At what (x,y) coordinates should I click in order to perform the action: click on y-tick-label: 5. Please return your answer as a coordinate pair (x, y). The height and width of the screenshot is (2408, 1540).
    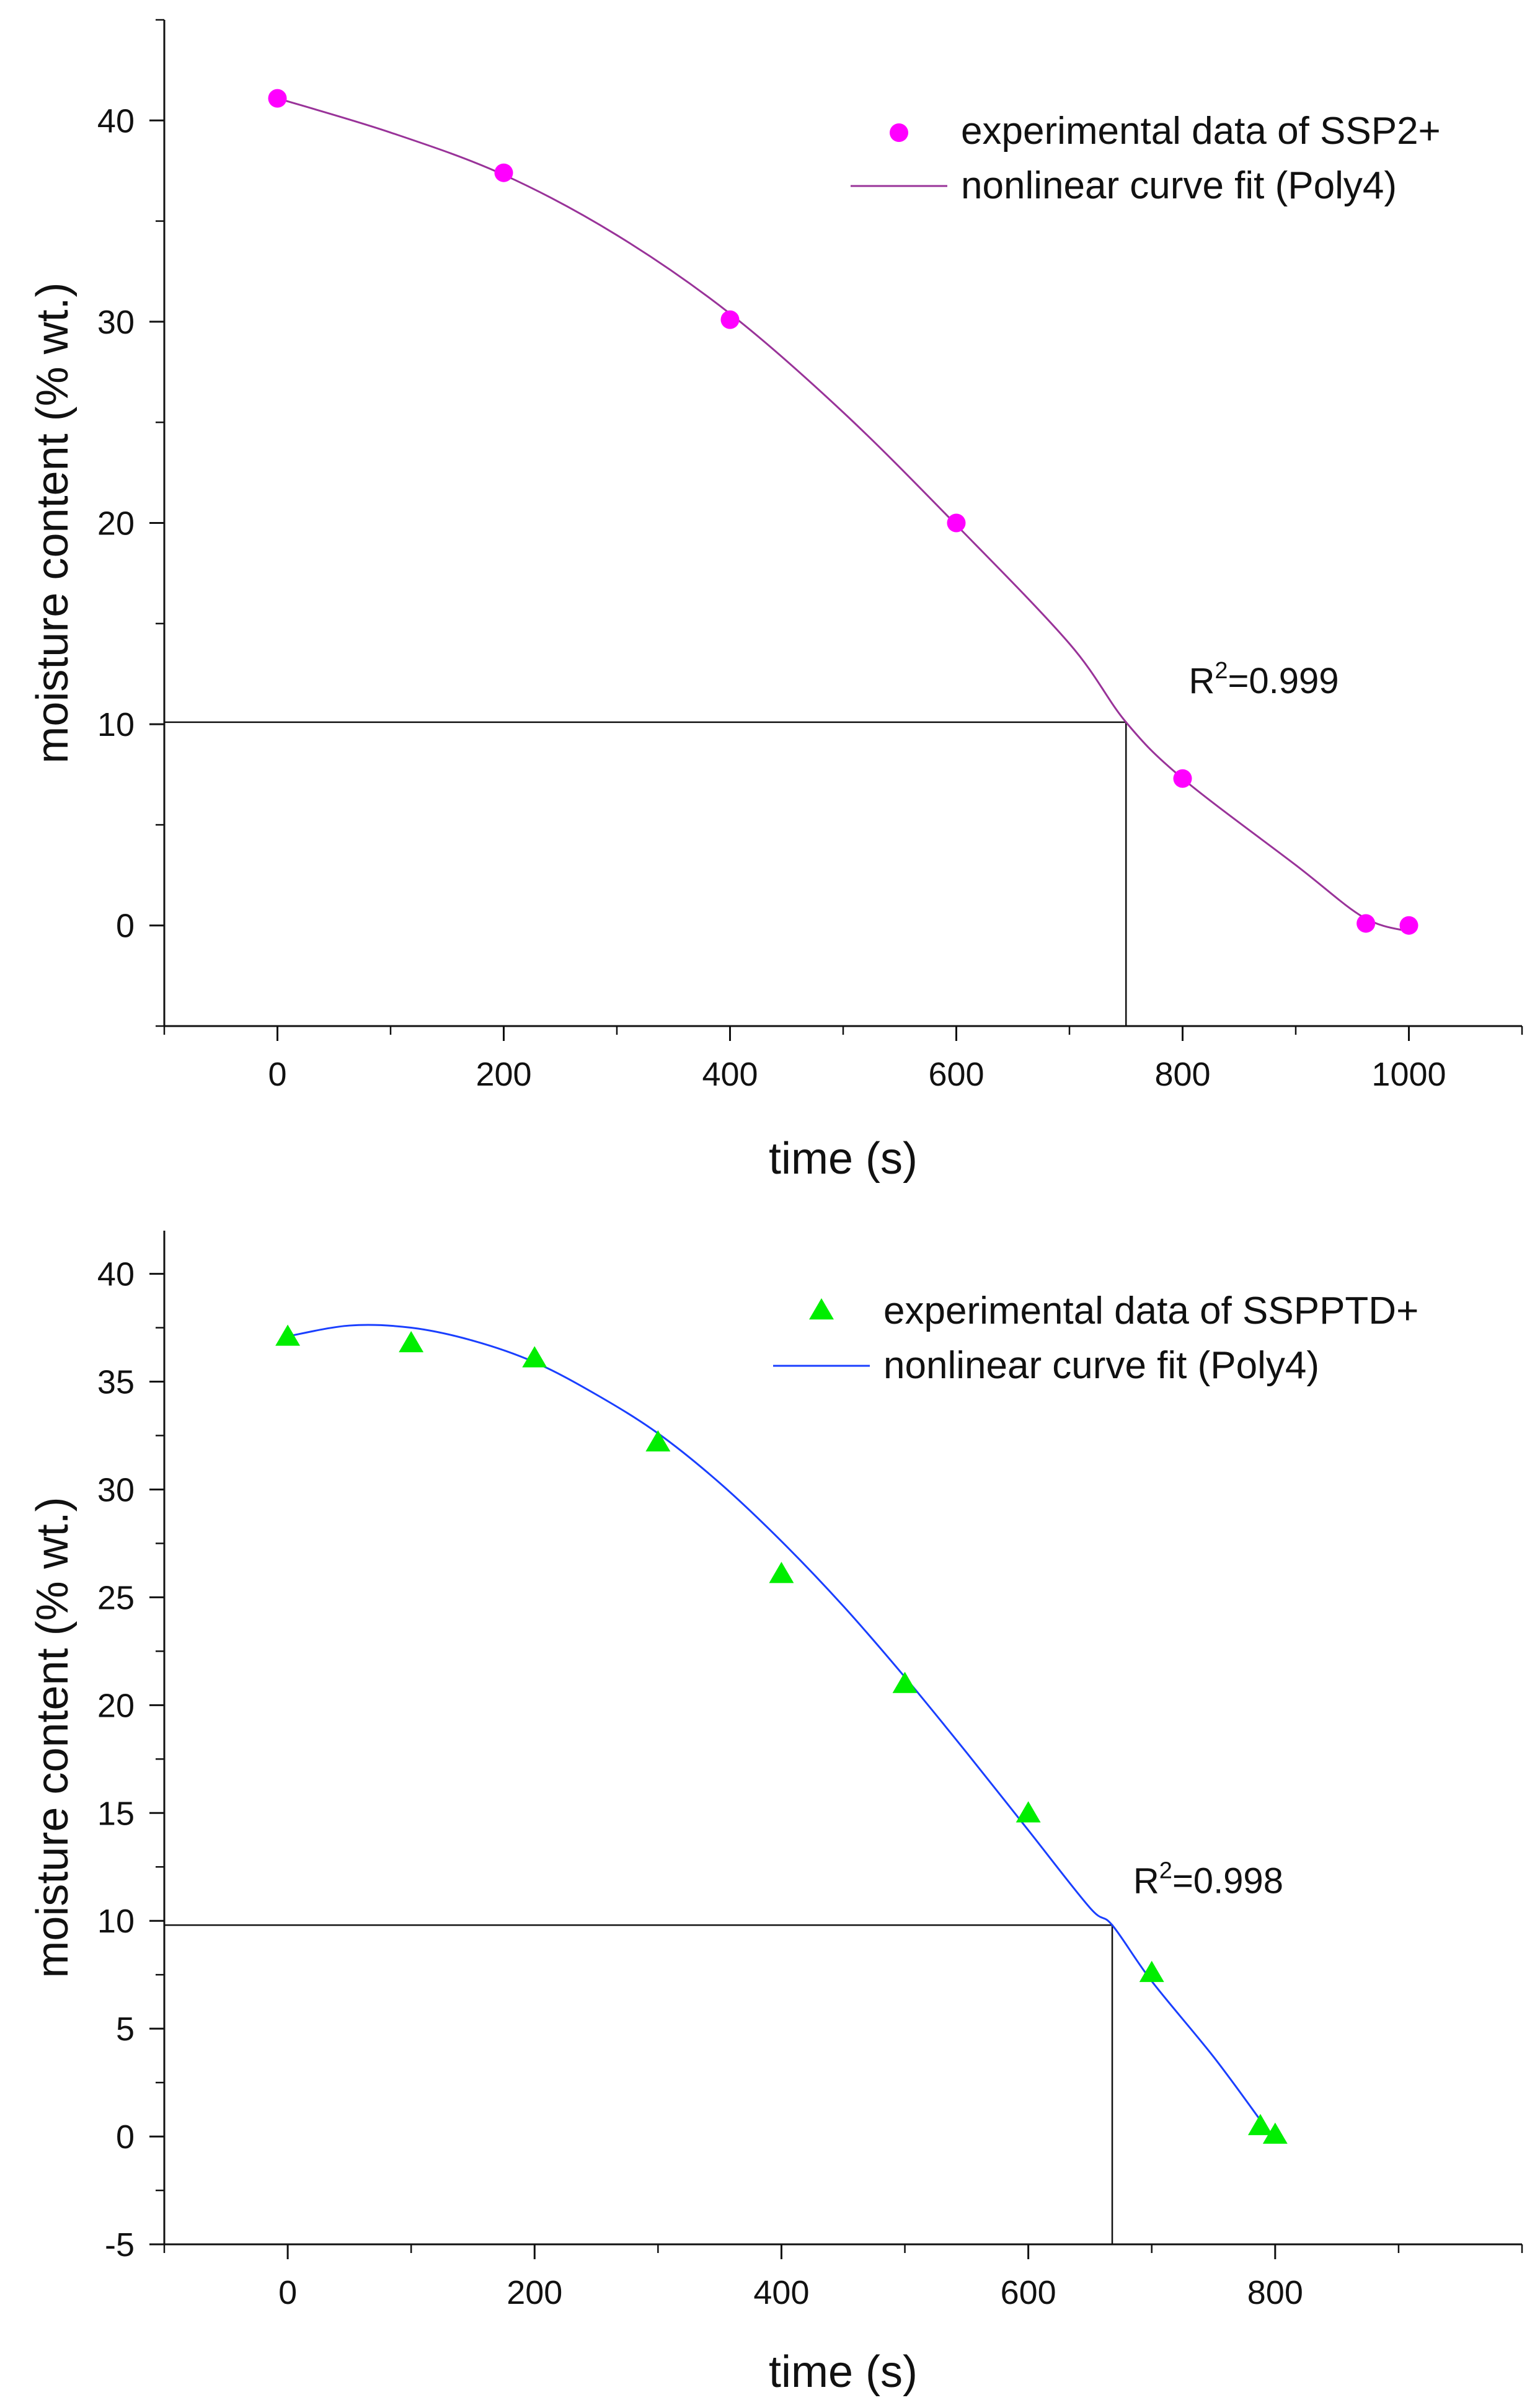
    Looking at the image, I should click on (125, 2029).